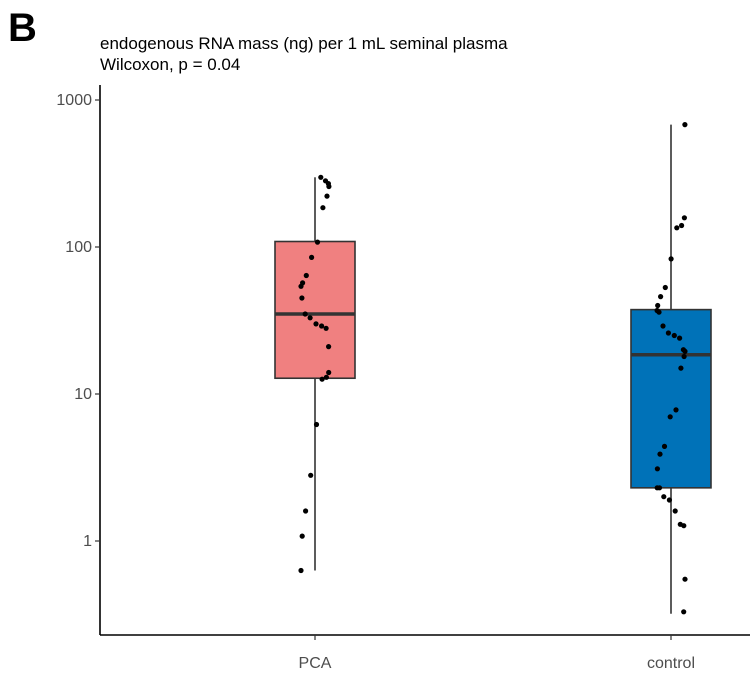 The image size is (750, 673). I want to click on x-tick-label: control, so click(671, 663).